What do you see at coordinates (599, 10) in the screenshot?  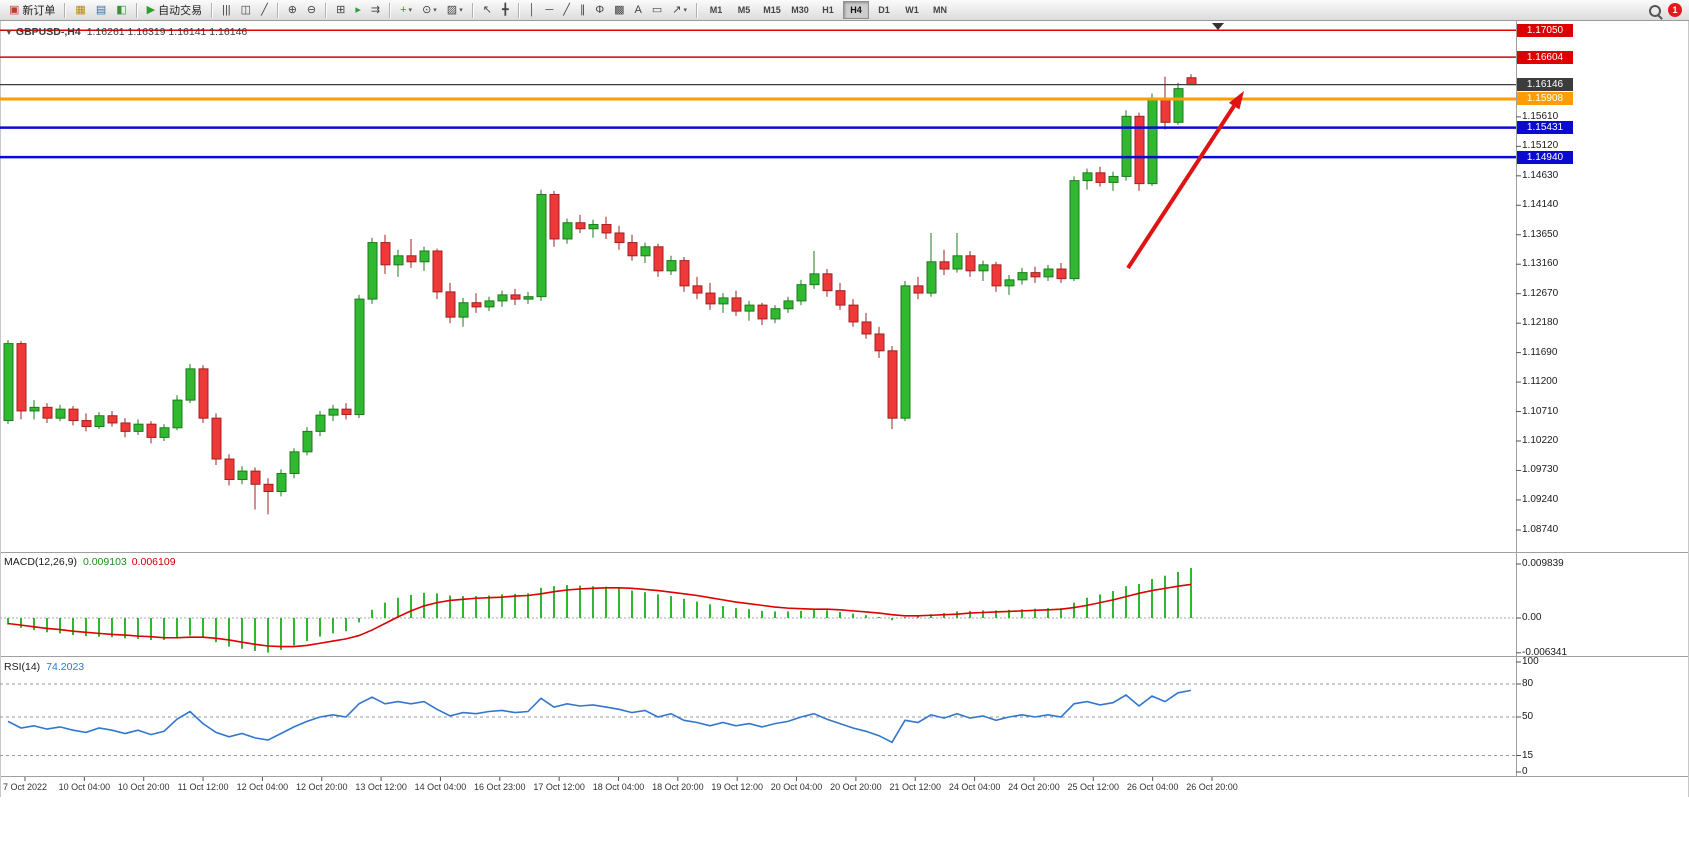 I see `fibonacci-tool-button: Φ` at bounding box center [599, 10].